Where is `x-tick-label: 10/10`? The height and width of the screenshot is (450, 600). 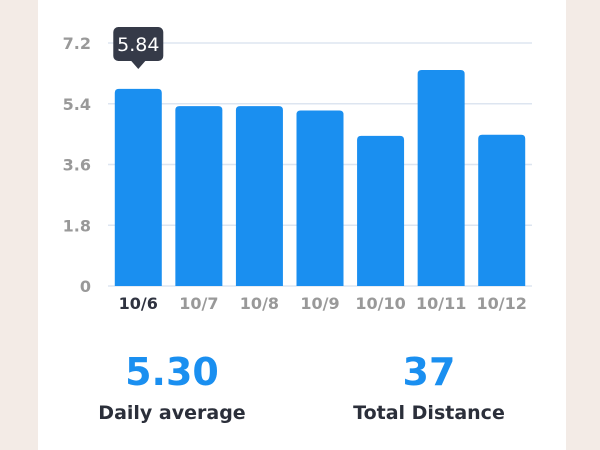 x-tick-label: 10/10 is located at coordinates (380, 303).